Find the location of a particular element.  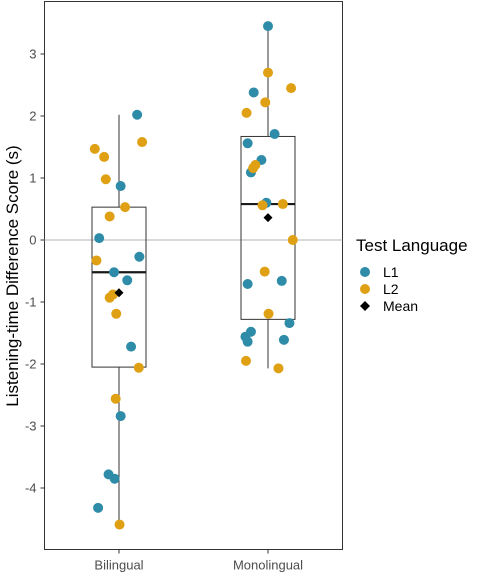

y-axis: -4 -3 -2 -1 0 1 2 3 is located at coordinates (35, 271).